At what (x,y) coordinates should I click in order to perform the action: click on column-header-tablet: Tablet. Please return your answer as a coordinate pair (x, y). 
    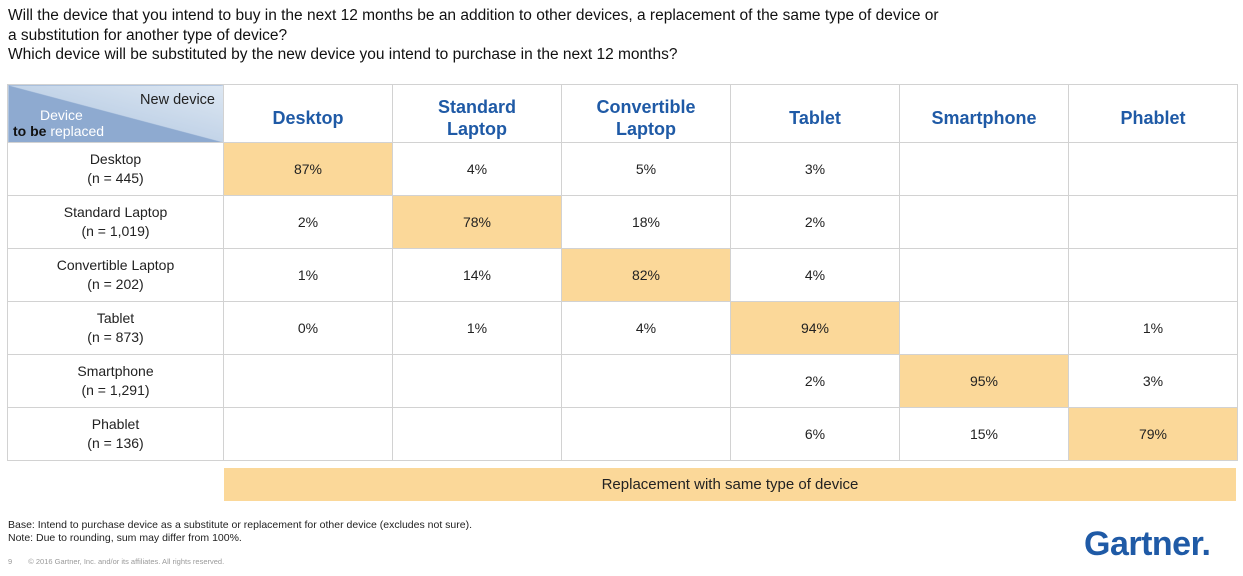
    Looking at the image, I should click on (815, 113).